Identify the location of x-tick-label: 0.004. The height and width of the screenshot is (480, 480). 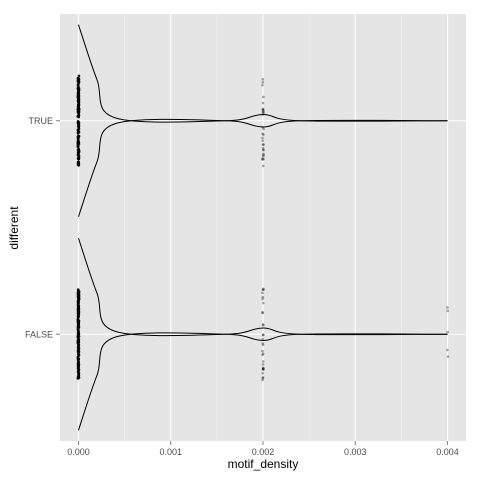
(447, 452).